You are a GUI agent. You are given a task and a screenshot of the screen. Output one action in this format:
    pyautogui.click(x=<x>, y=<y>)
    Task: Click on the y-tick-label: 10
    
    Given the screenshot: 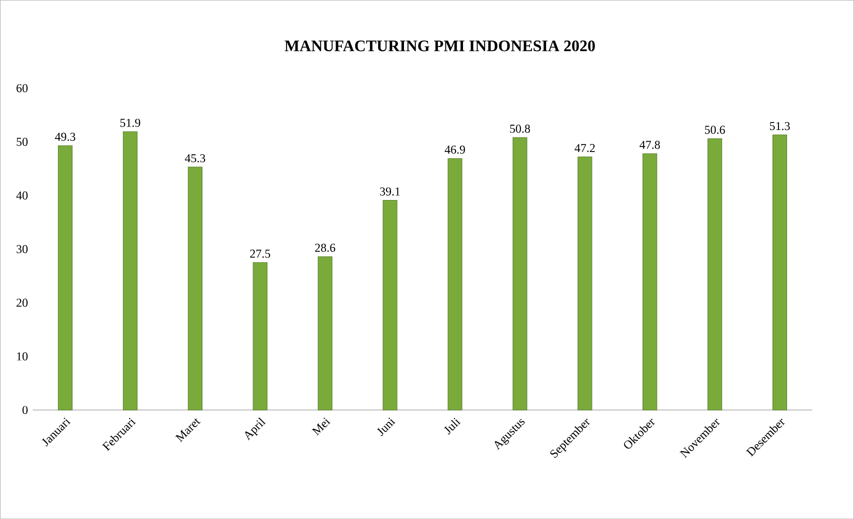 What is the action you would take?
    pyautogui.click(x=22, y=356)
    